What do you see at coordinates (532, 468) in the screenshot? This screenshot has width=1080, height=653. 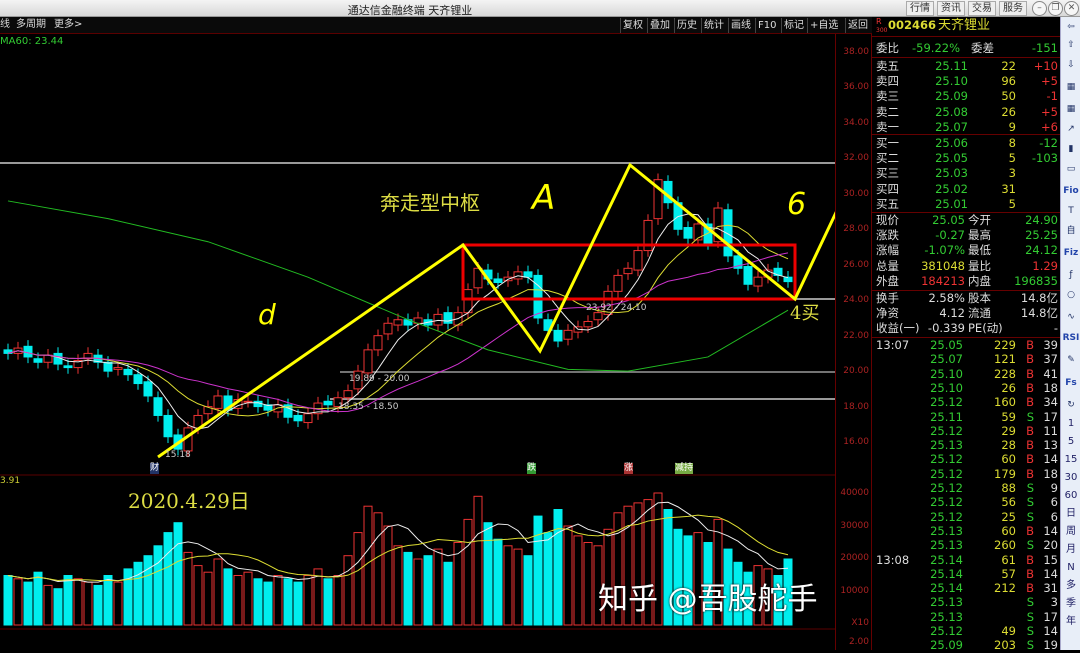 I see `fall-marker: 跌` at bounding box center [532, 468].